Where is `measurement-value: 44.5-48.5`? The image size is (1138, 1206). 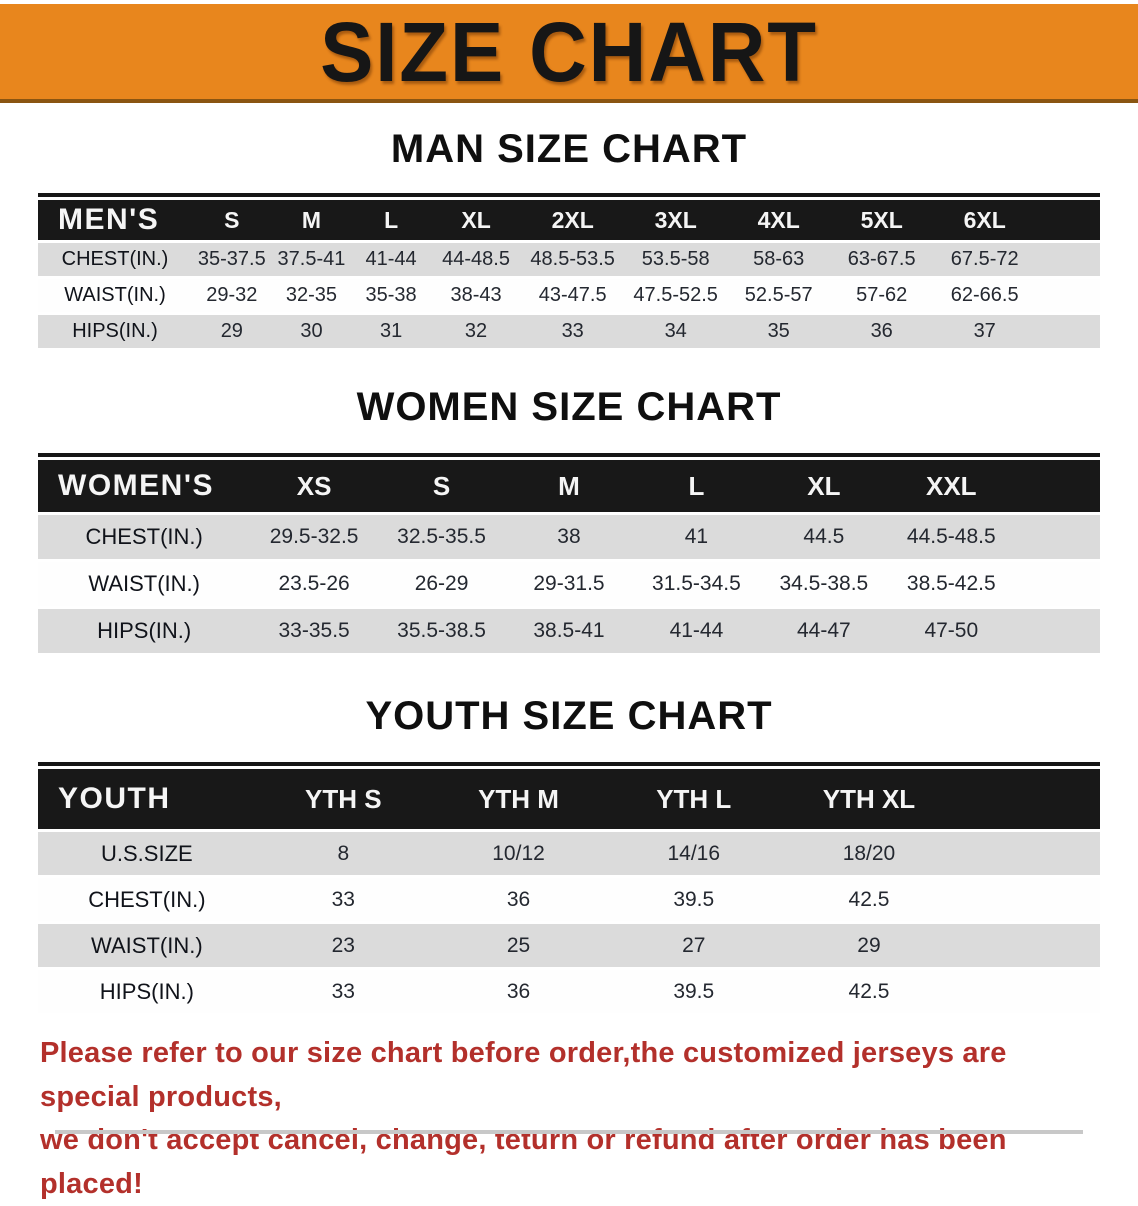 measurement-value: 44.5-48.5 is located at coordinates (951, 537).